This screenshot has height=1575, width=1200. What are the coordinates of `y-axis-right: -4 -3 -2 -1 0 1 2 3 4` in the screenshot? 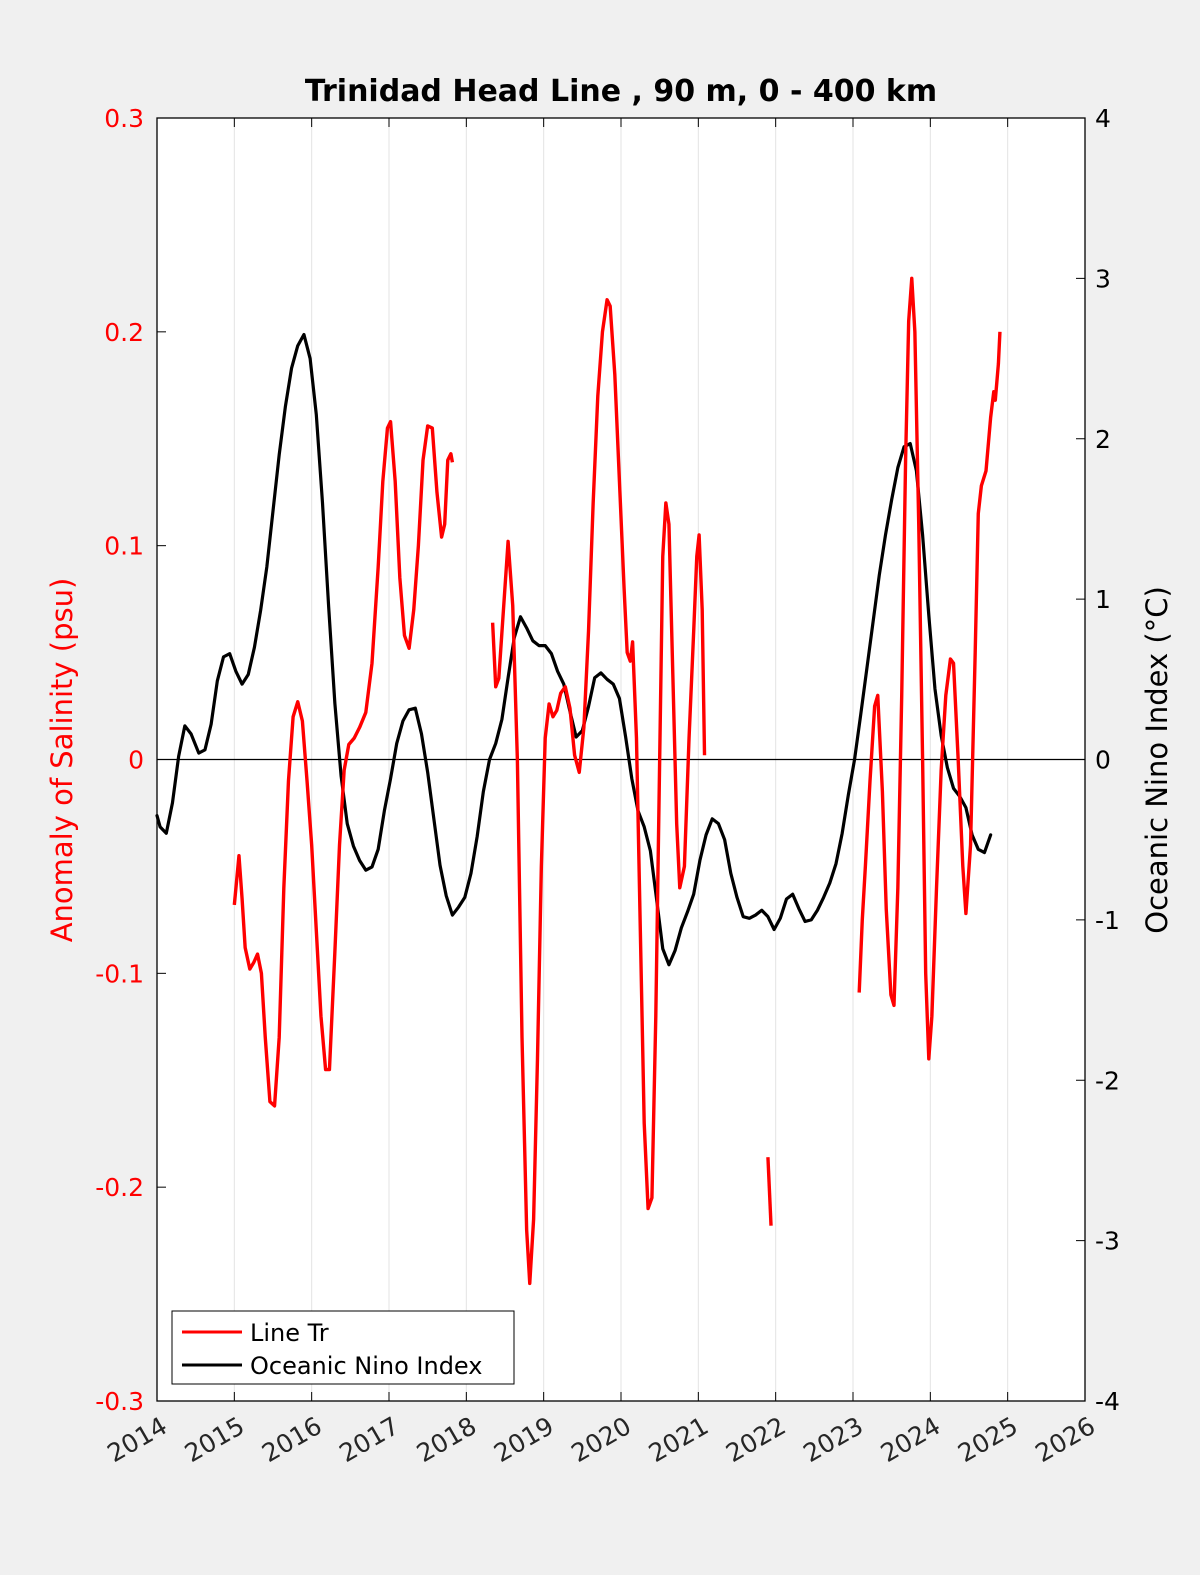 It's located at (1098, 760).